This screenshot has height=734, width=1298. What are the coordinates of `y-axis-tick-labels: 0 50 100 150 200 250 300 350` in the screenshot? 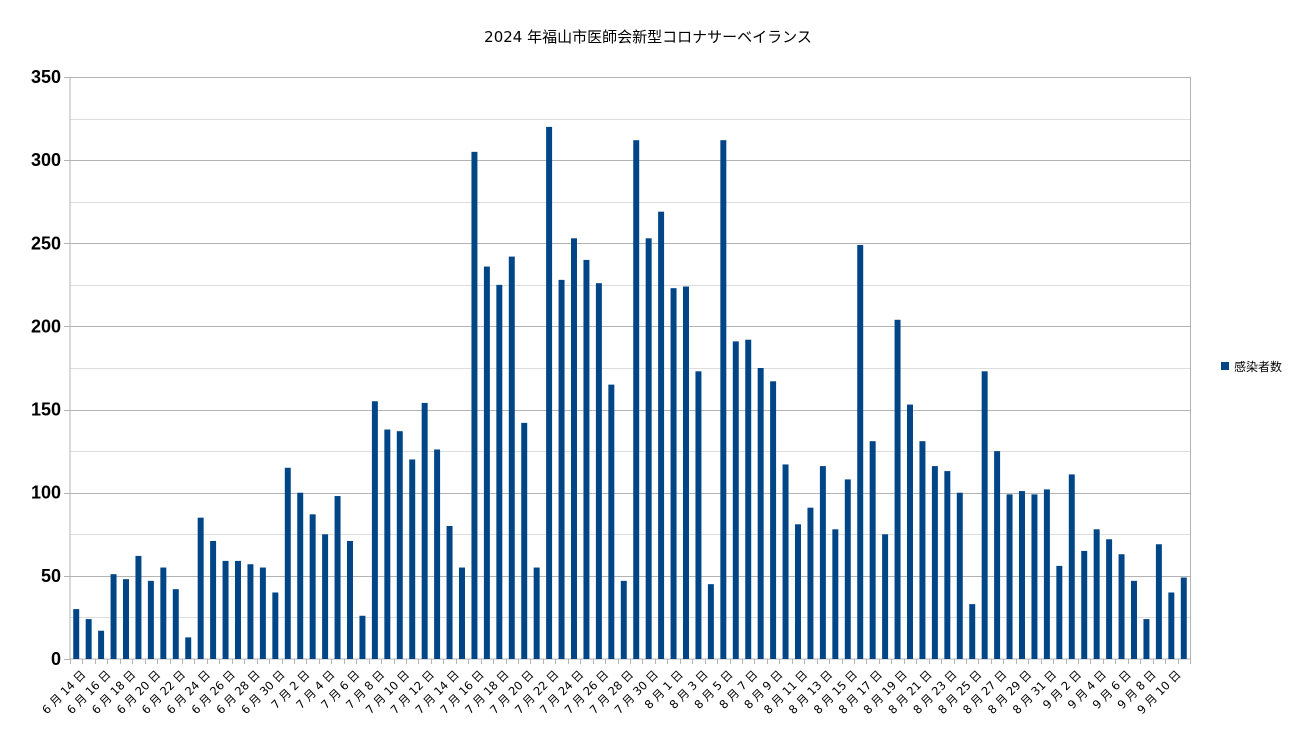 It's located at (46, 368).